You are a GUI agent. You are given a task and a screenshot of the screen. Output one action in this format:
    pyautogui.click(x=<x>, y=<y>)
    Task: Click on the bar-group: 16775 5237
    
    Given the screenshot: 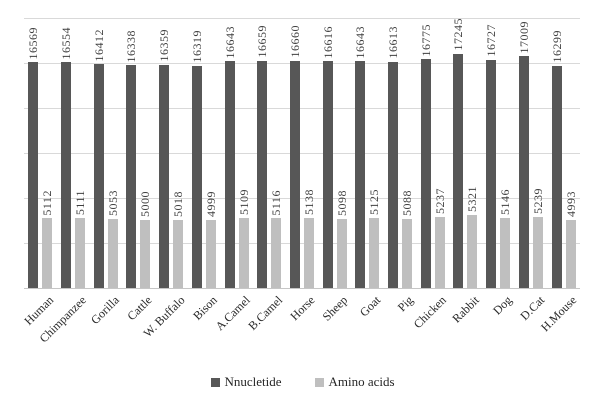 What is the action you would take?
    pyautogui.click(x=432, y=153)
    